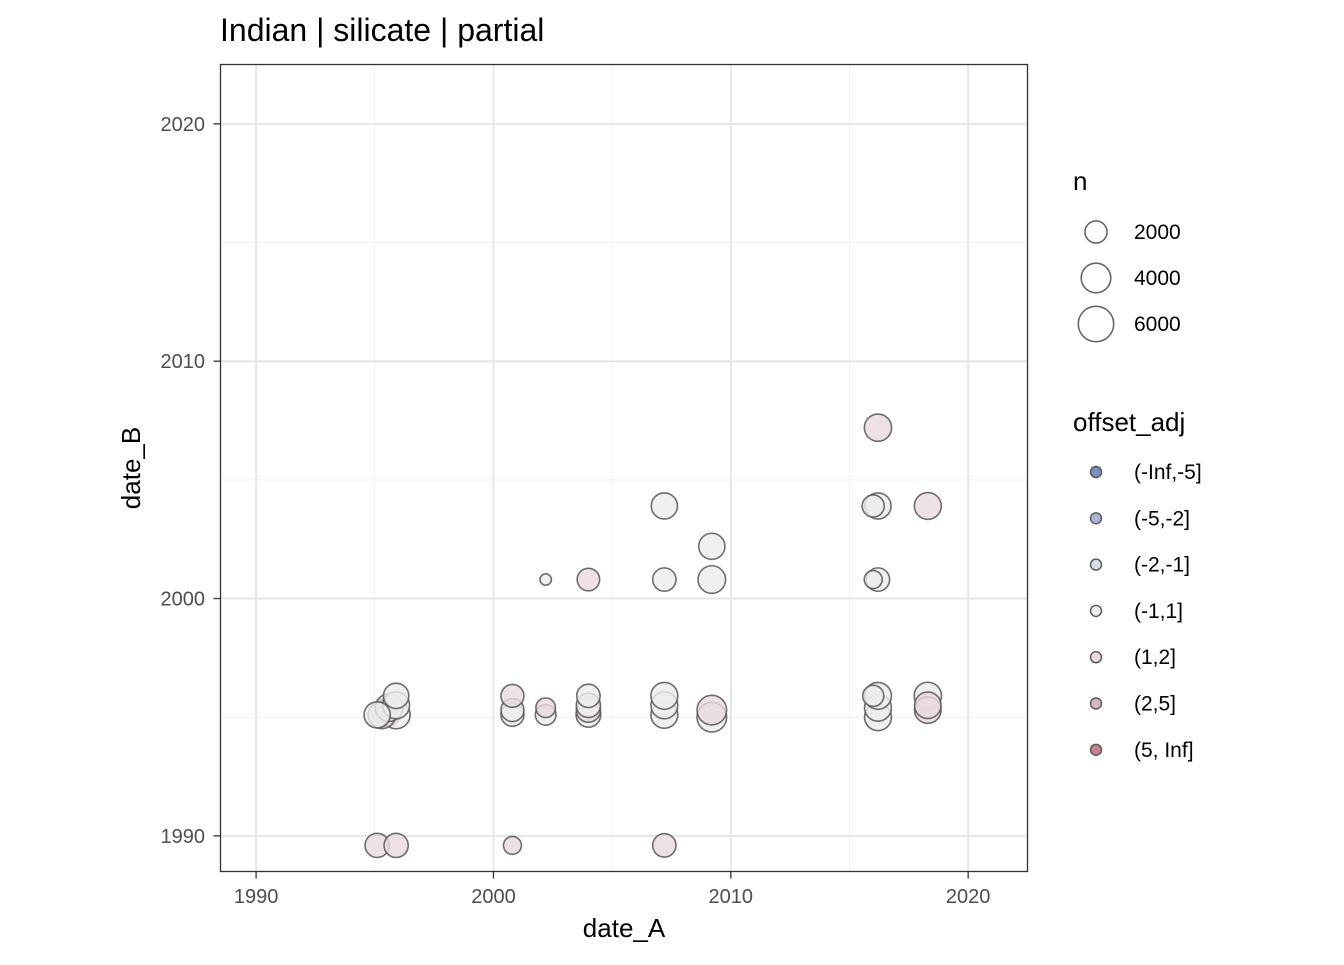 This screenshot has height=965, width=1344. Describe the element at coordinates (1162, 518) in the screenshot. I see `color-legend-label: (-5,-2]` at that location.